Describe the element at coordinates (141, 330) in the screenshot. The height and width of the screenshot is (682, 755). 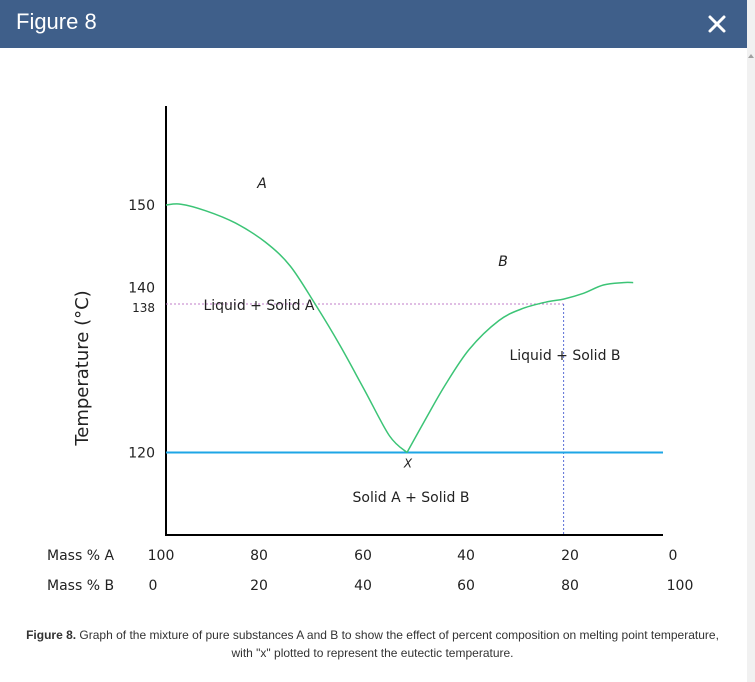
I see `y-tick-labels: 150 140 138 120` at that location.